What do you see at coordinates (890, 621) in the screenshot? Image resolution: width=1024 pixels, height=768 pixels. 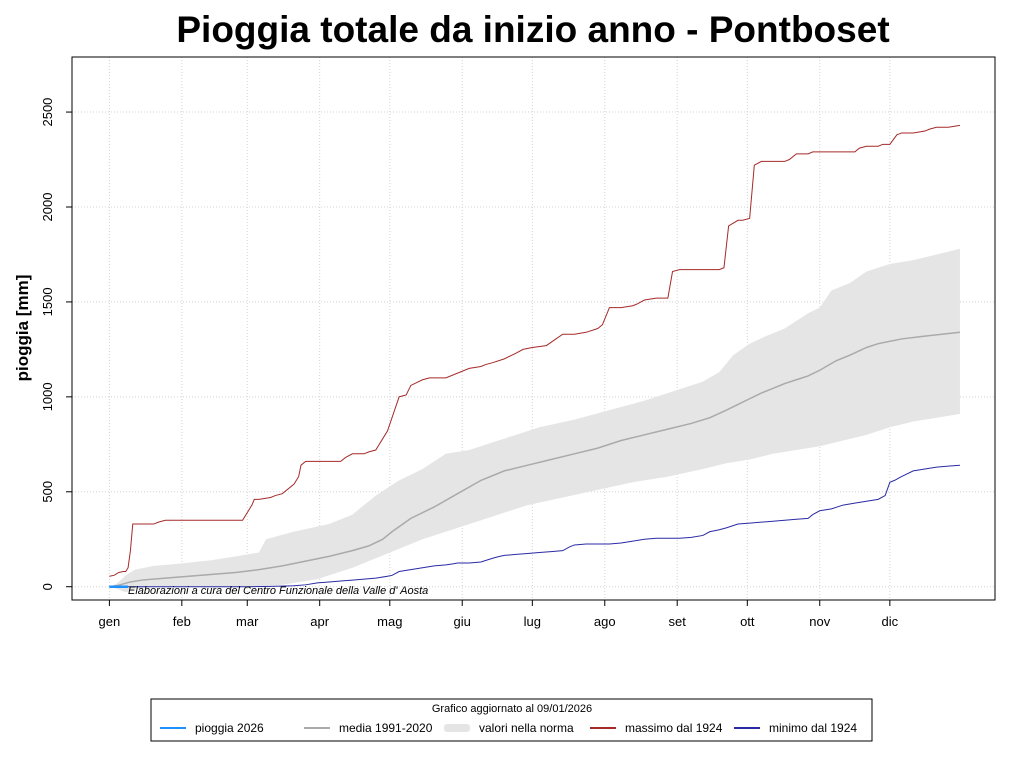 I see `x-tick-label: dic` at bounding box center [890, 621].